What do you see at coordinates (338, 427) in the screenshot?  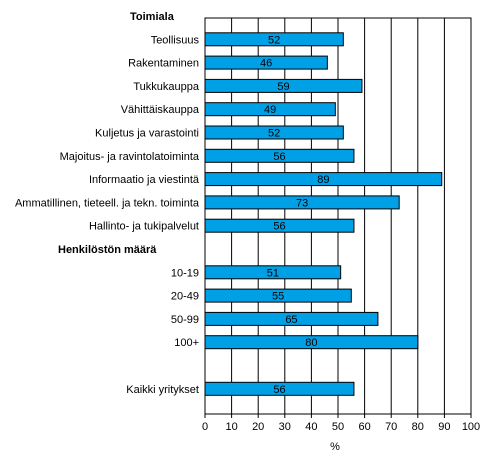 I see `x-tick-label: 50` at bounding box center [338, 427].